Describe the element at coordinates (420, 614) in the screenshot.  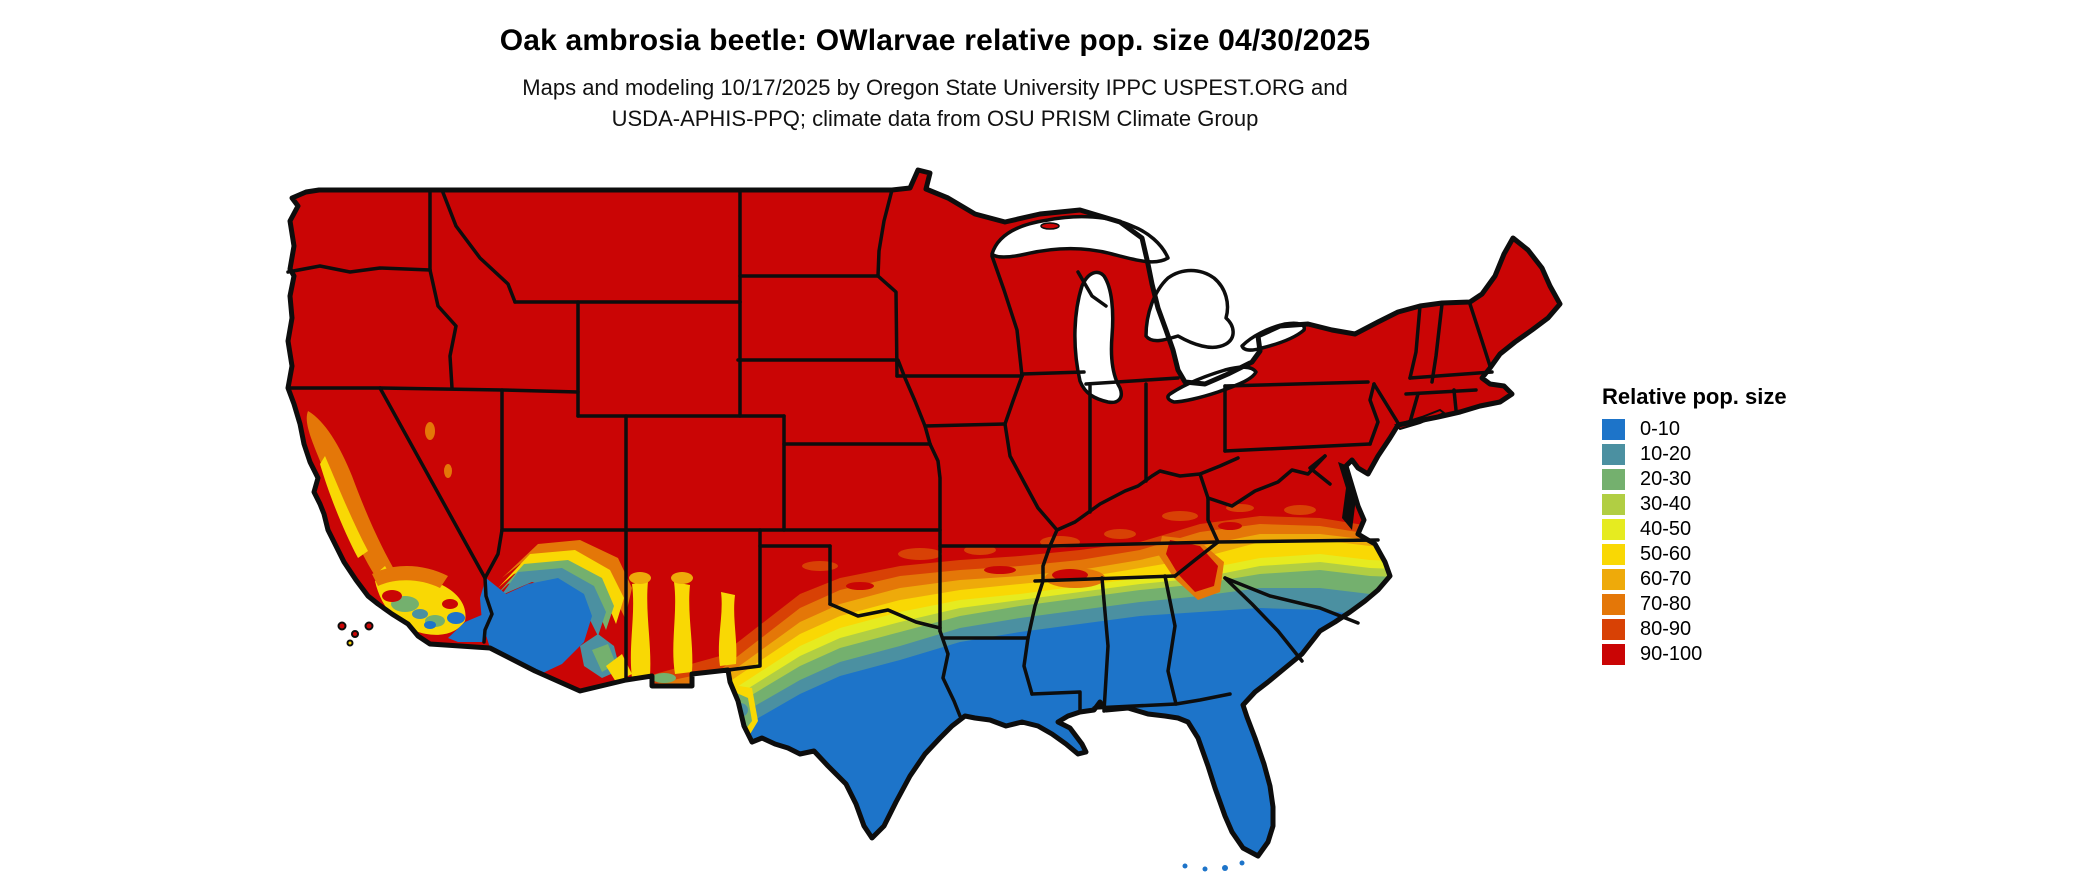
I see `socal-teal` at that location.